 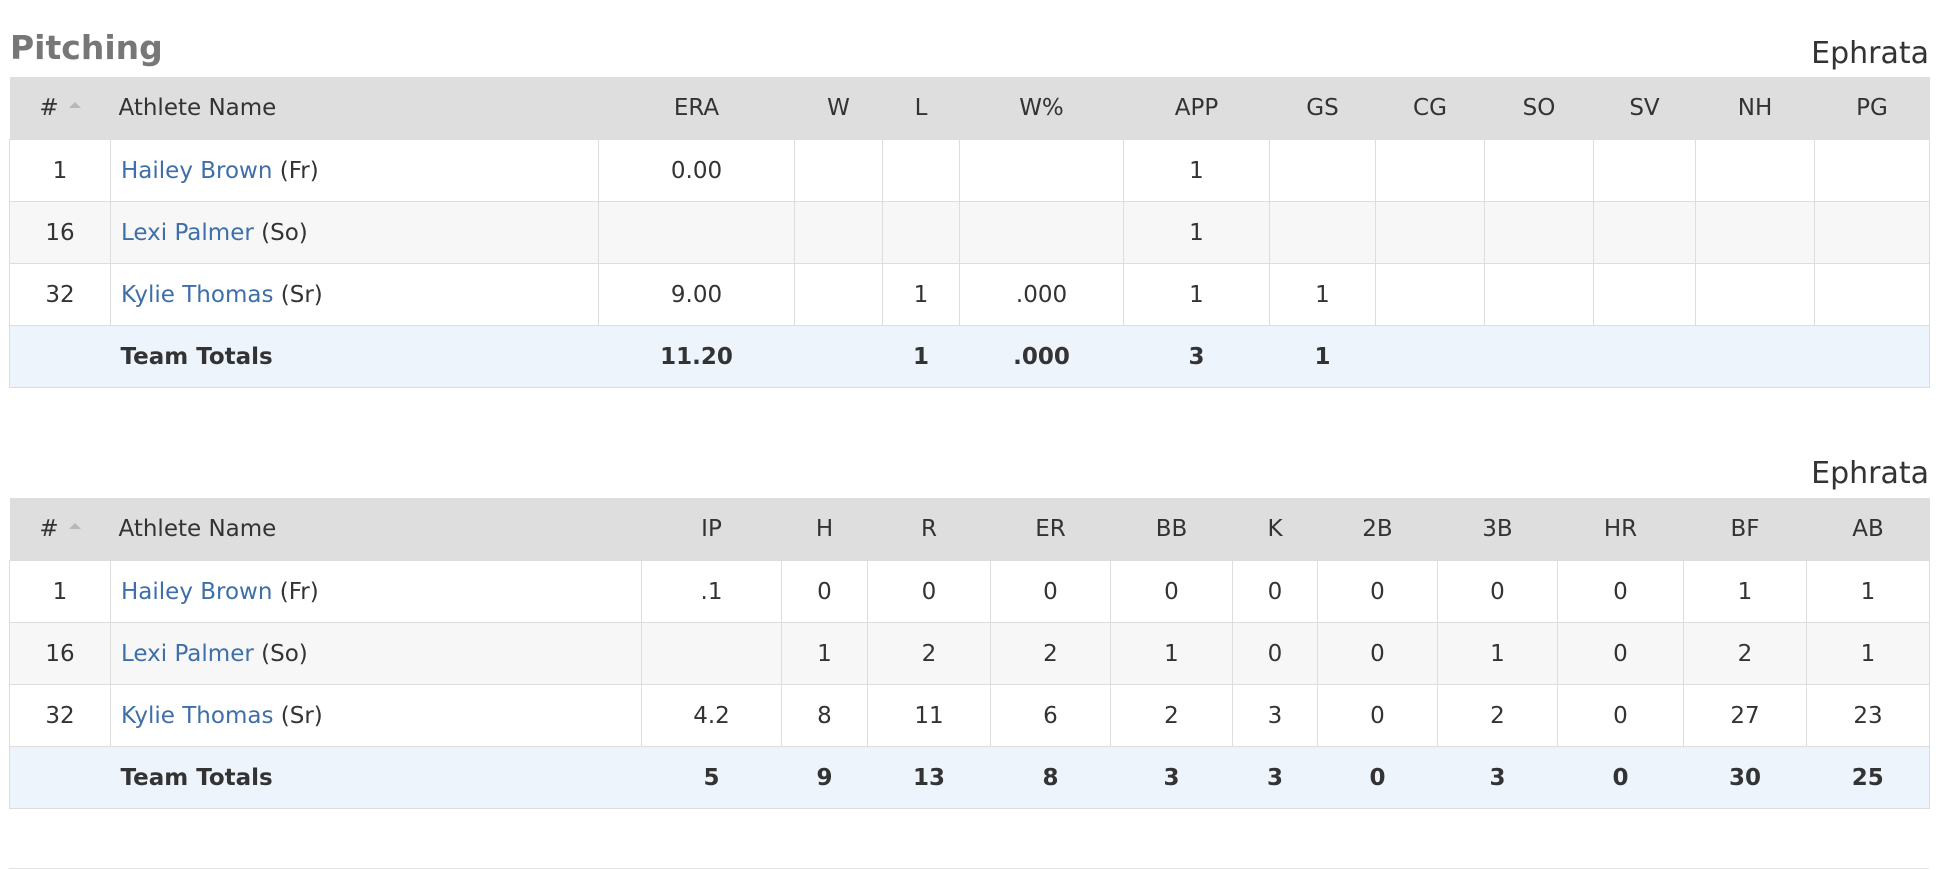 What do you see at coordinates (696, 294) in the screenshot?
I see `stat-cell: 9.00` at bounding box center [696, 294].